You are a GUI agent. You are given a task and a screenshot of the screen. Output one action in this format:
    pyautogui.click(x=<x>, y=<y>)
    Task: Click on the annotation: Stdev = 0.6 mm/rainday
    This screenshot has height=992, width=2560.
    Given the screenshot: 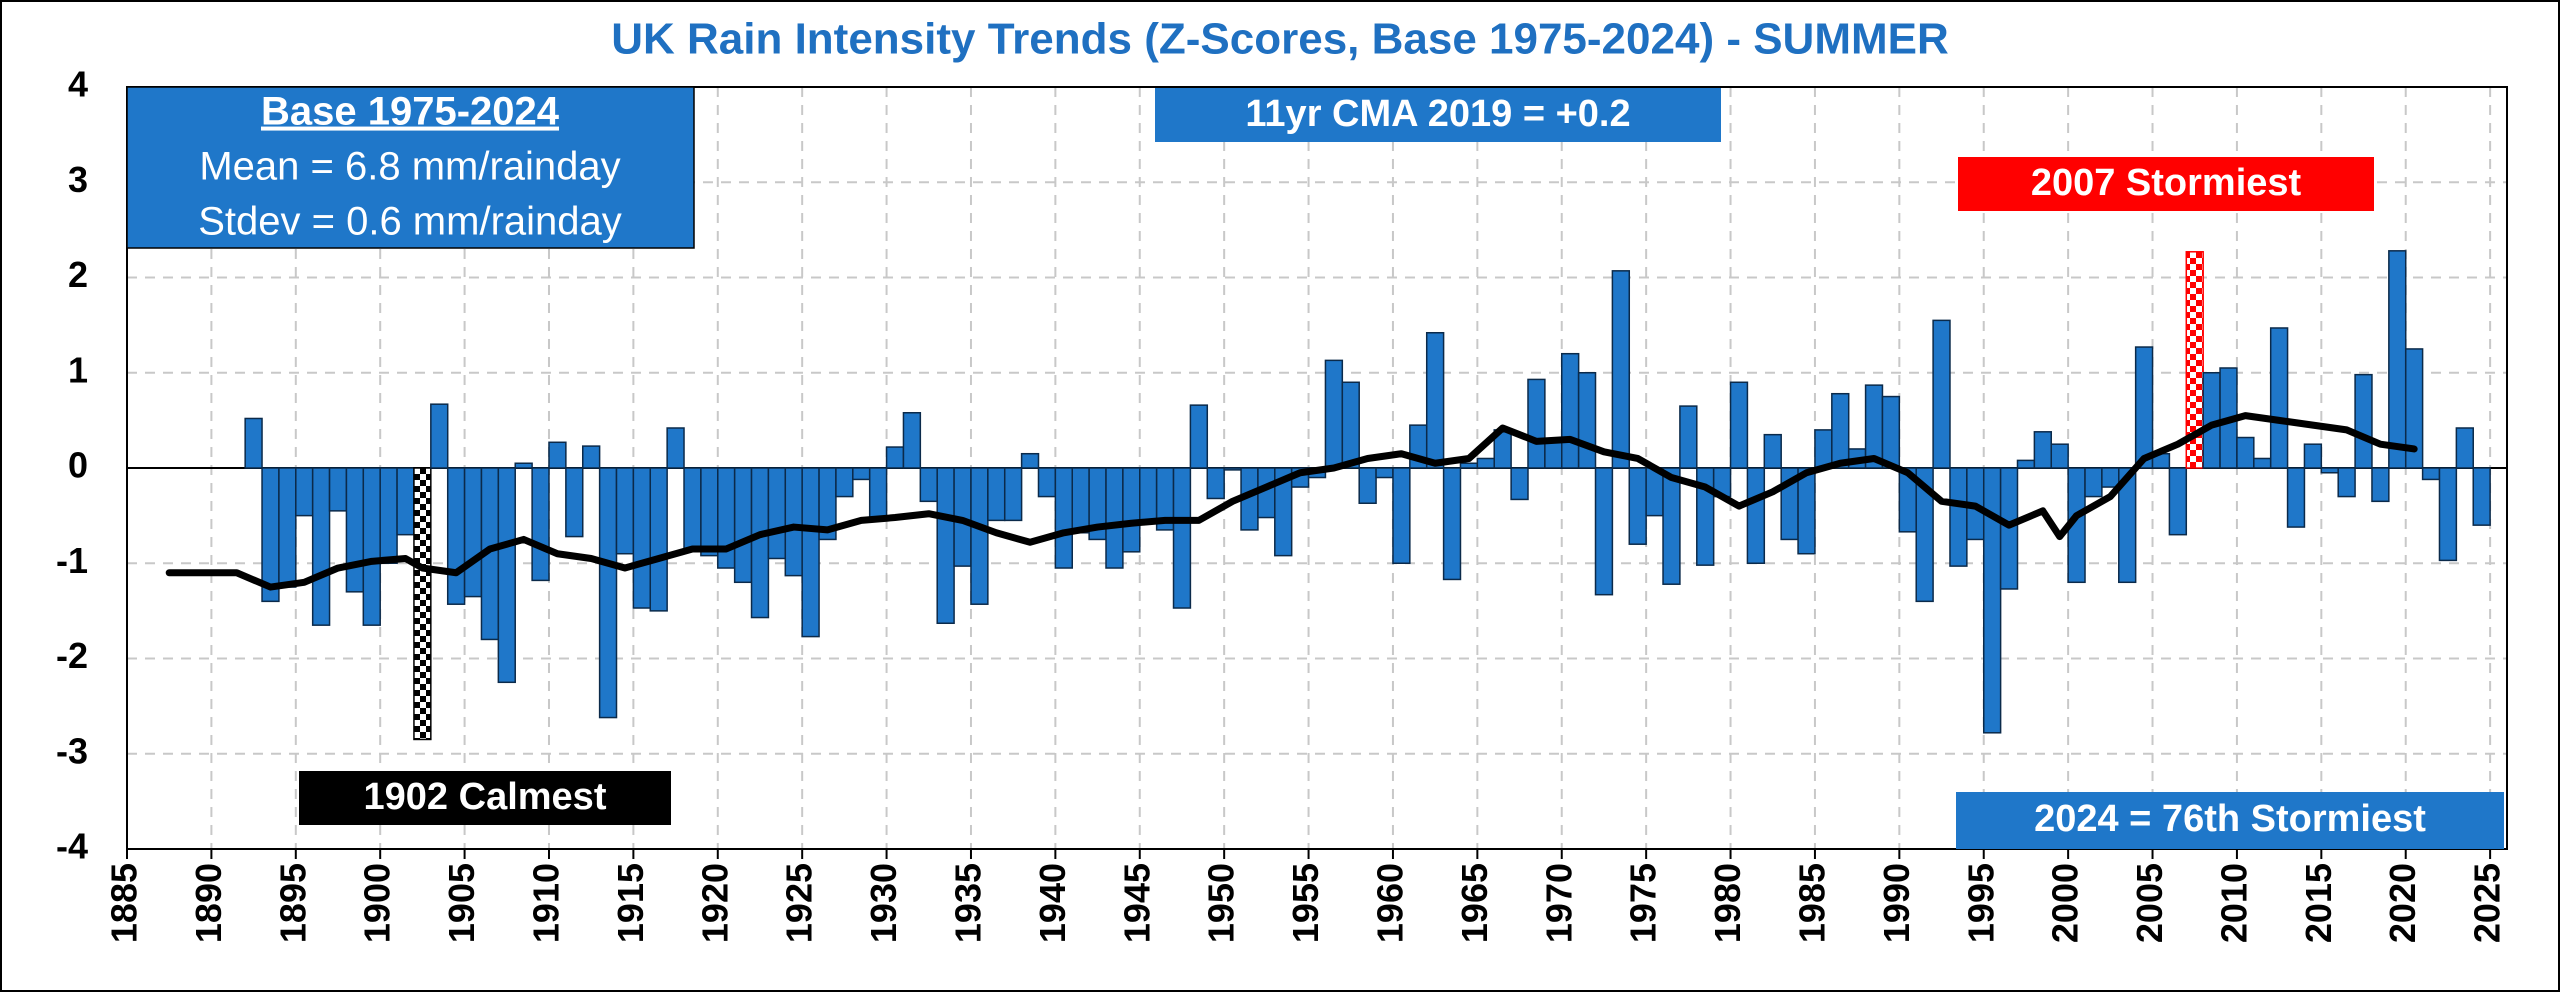 What is the action you would take?
    pyautogui.click(x=410, y=222)
    